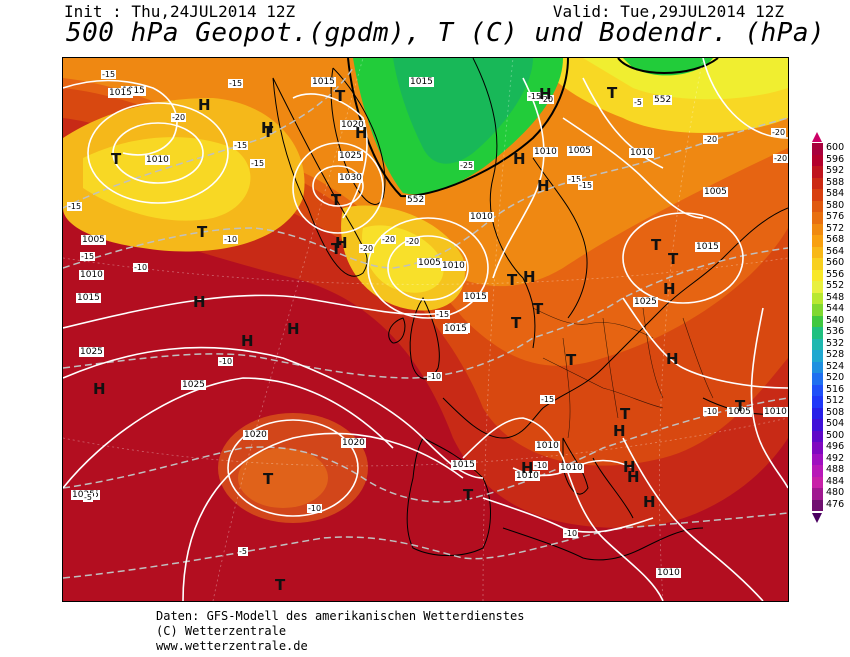  I want to click on scale-entry: 516, so click(830, 389).